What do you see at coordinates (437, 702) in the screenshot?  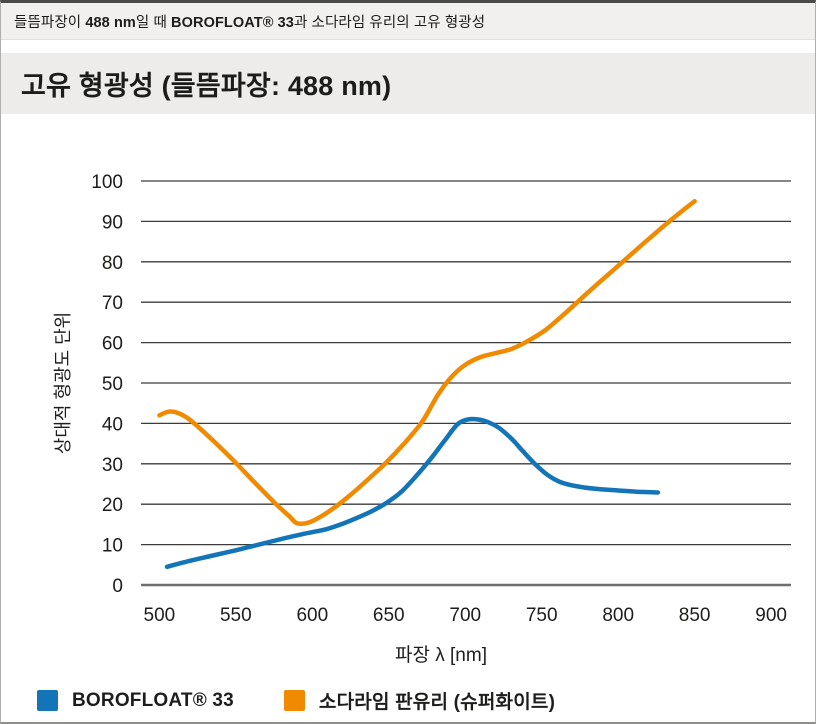 I see `legend-label-sodalime: 소다라임 판유리 (슈퍼화이트)` at bounding box center [437, 702].